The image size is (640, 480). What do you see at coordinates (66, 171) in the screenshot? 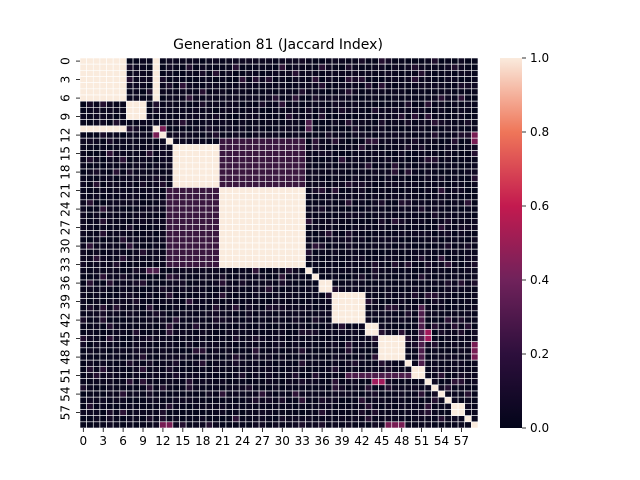
I see `y-tick-label: 18` at bounding box center [66, 171].